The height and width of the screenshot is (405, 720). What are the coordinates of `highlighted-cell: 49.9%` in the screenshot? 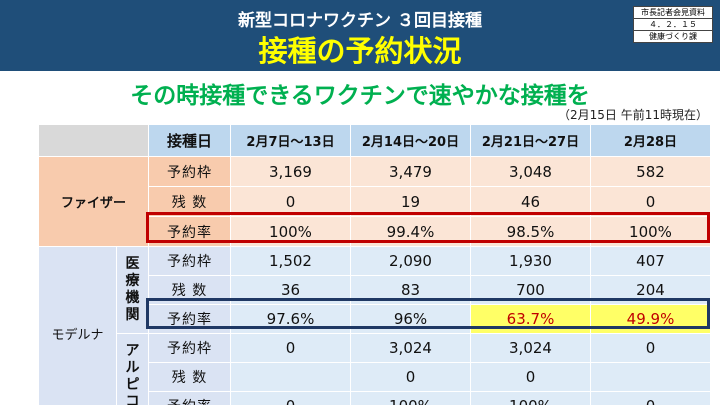 It's located at (650, 319).